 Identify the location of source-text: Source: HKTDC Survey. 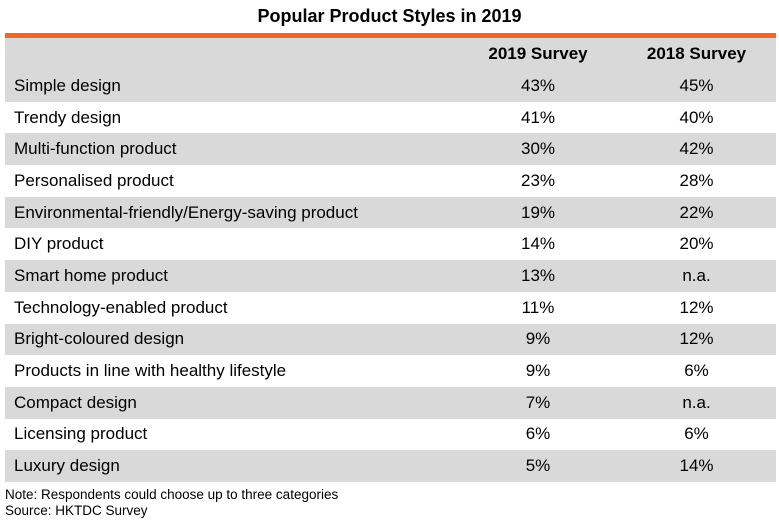
(76, 510).